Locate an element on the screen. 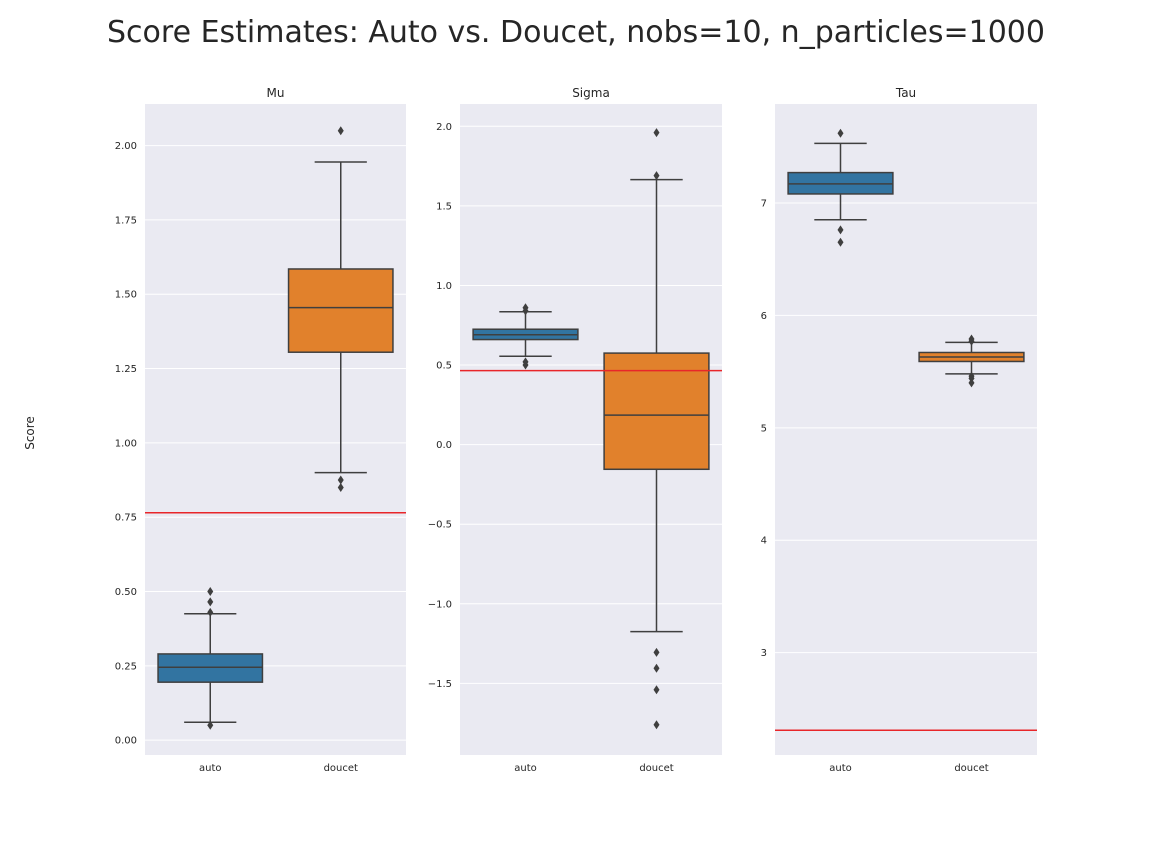  y-tick-label: 3 is located at coordinates (764, 653).